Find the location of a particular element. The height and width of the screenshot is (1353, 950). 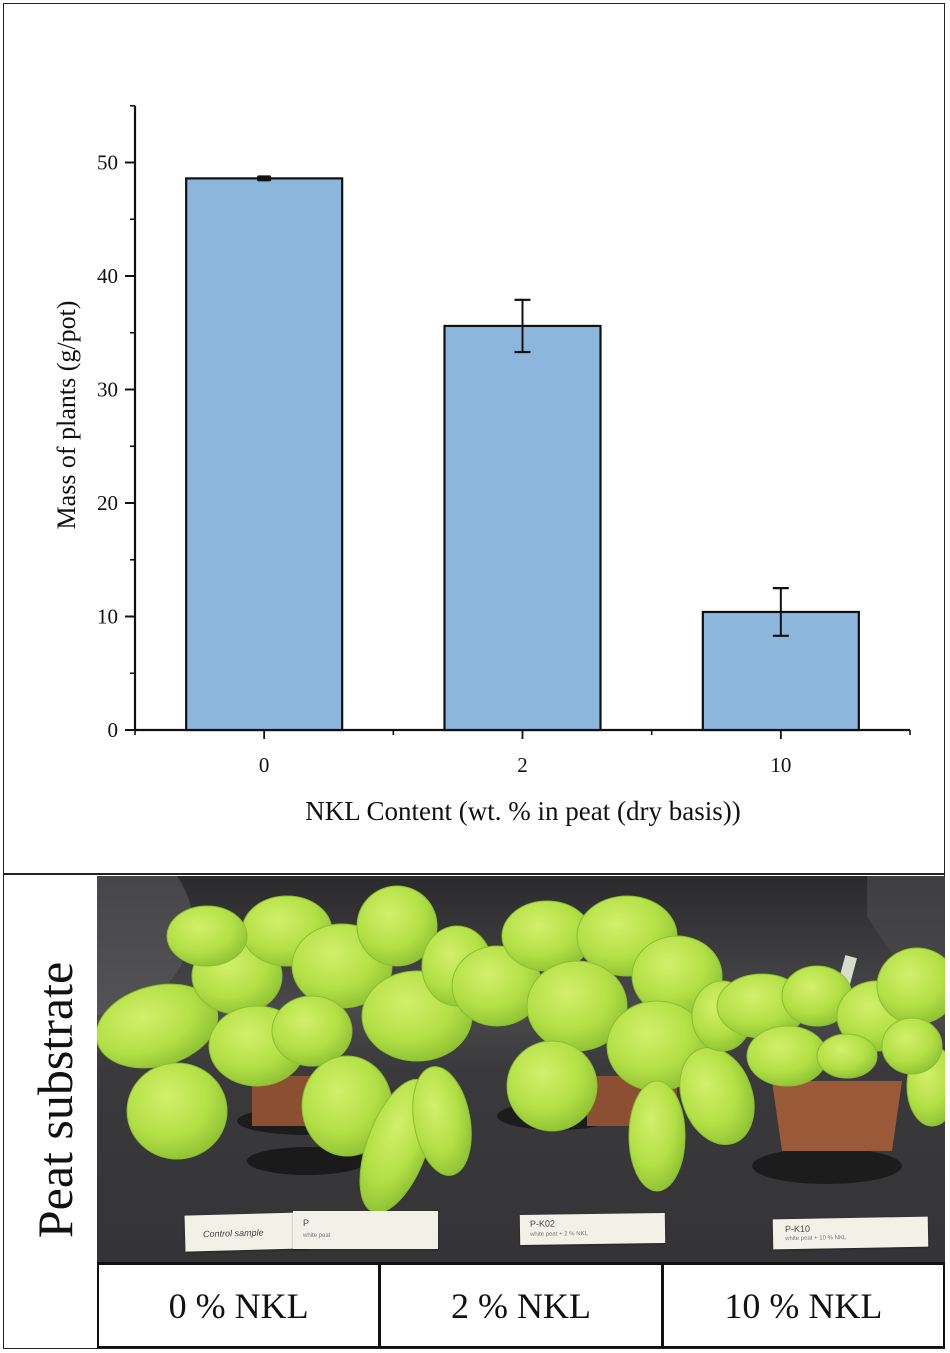

y-tick-label: 20 is located at coordinates (107, 503).